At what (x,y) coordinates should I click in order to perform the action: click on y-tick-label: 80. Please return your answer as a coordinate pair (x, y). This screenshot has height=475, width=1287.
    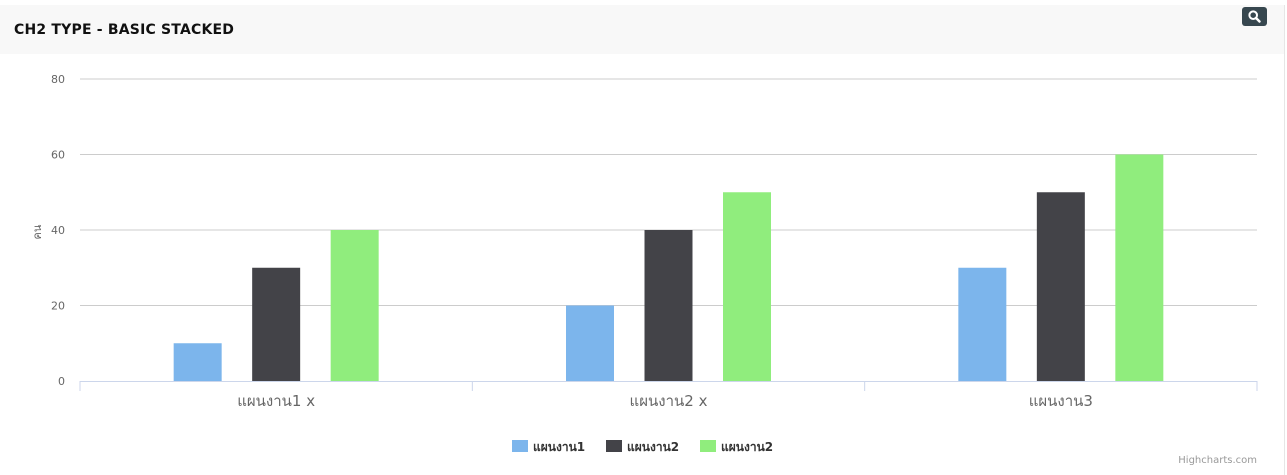
    Looking at the image, I should click on (58, 79).